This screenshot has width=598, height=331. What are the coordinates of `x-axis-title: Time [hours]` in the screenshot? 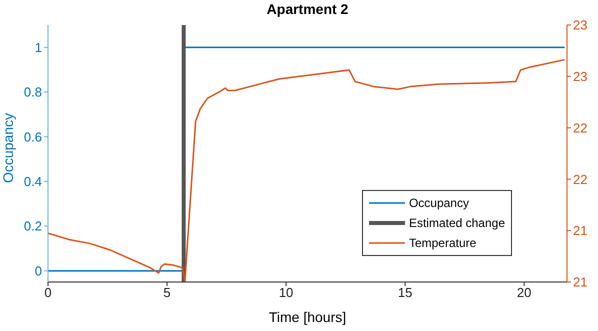 It's located at (308, 317).